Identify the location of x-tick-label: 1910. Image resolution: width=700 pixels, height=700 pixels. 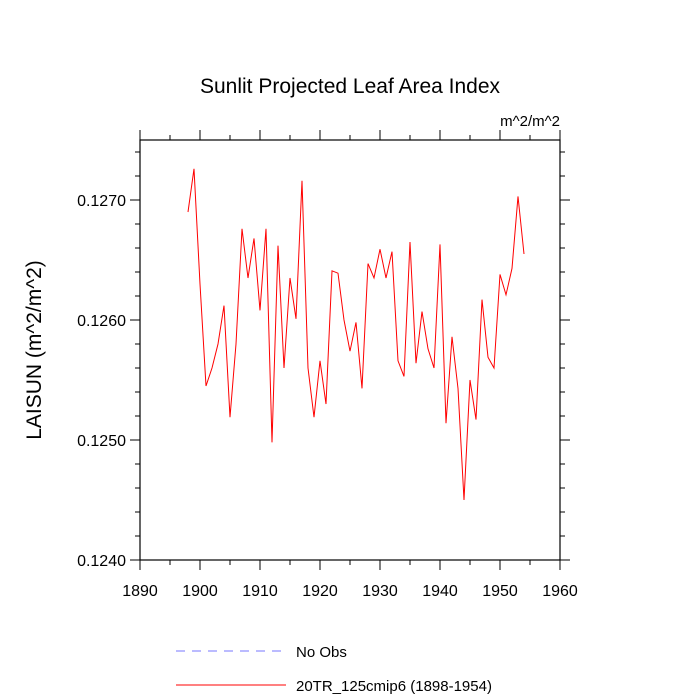
(260, 591).